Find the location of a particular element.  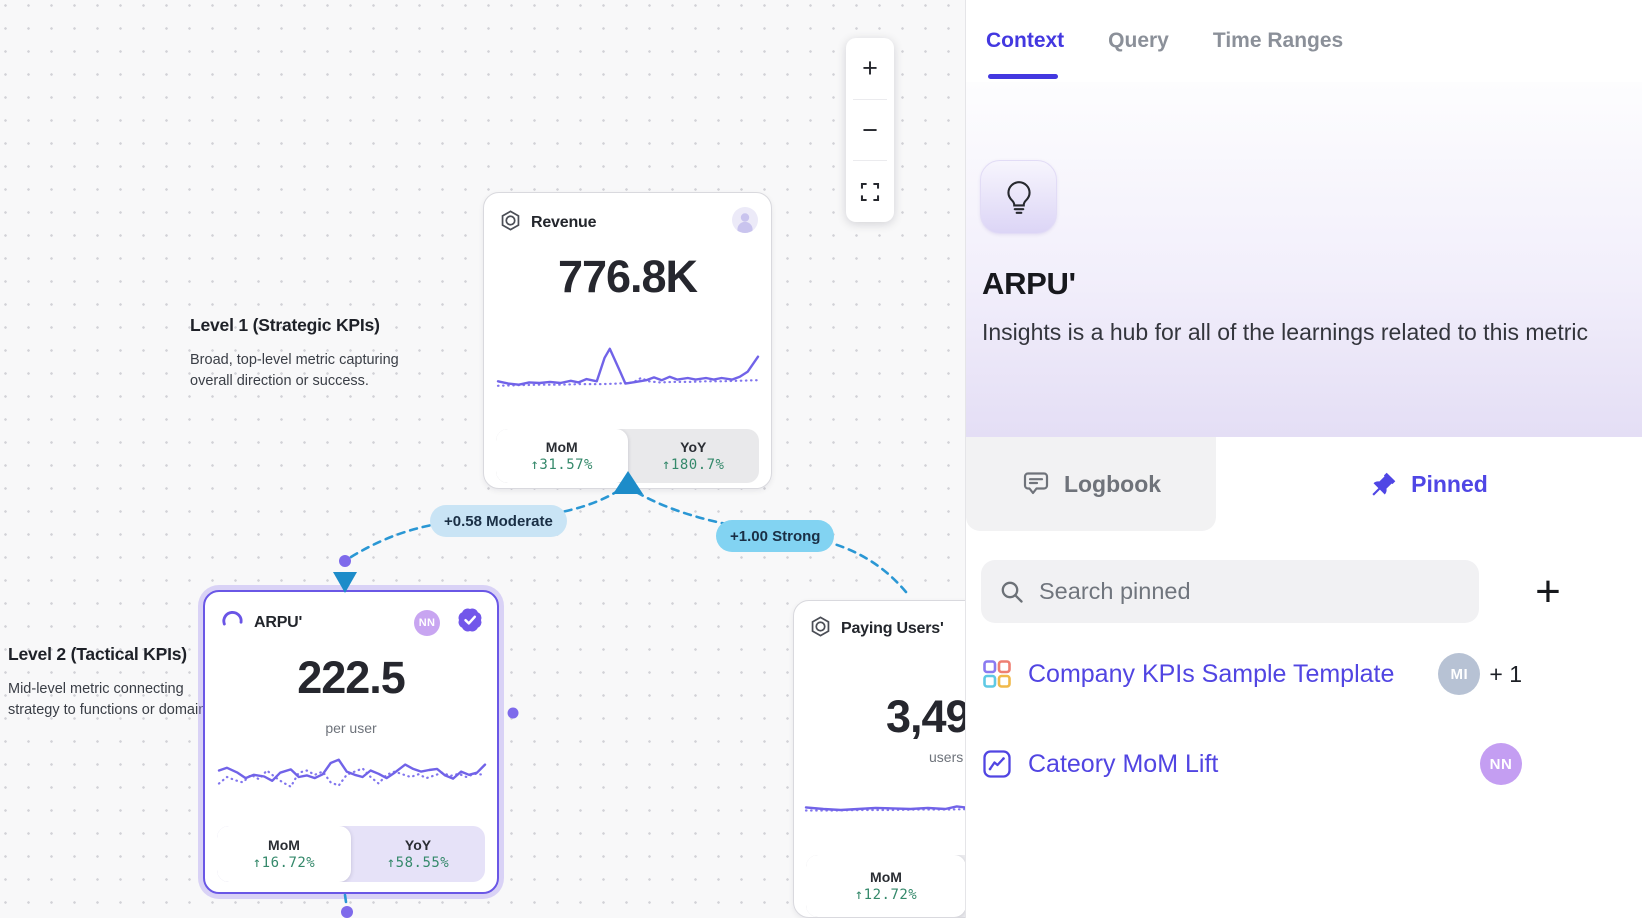

metric-value: 776.8K is located at coordinates (627, 276).